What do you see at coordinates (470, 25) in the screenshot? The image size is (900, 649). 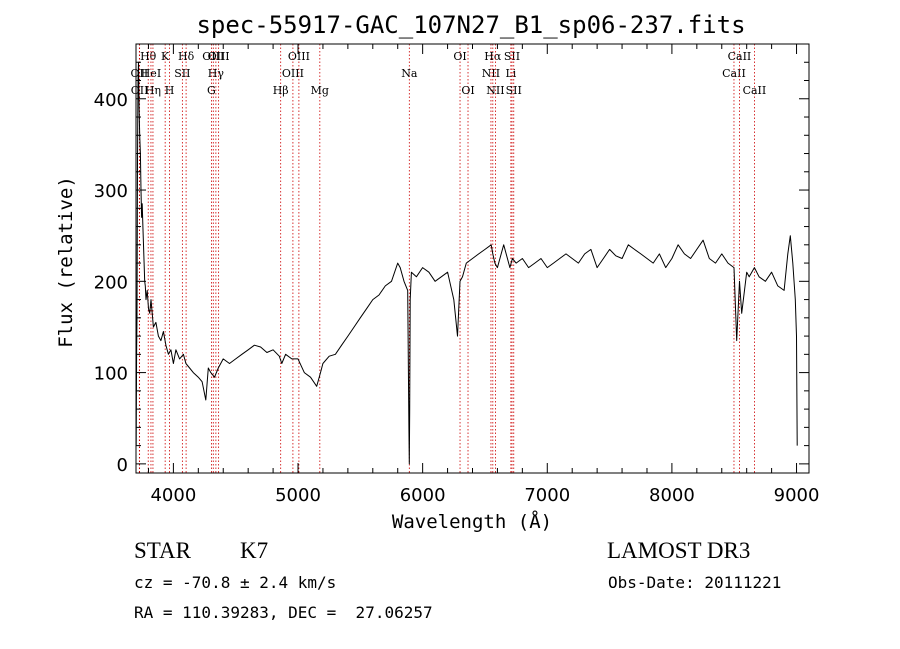 I see `chart-title: spec-55917-GAC_107N27_B1_sp06-237.fits` at bounding box center [470, 25].